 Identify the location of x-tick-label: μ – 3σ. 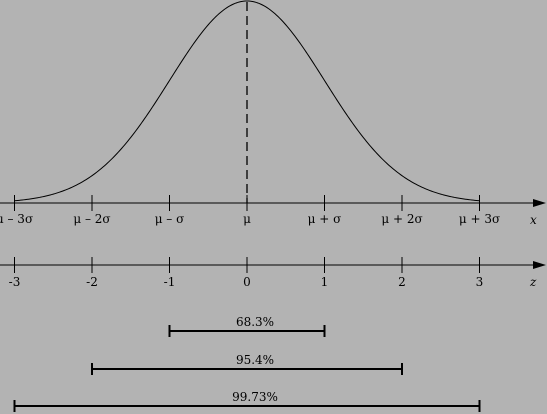
(16, 219).